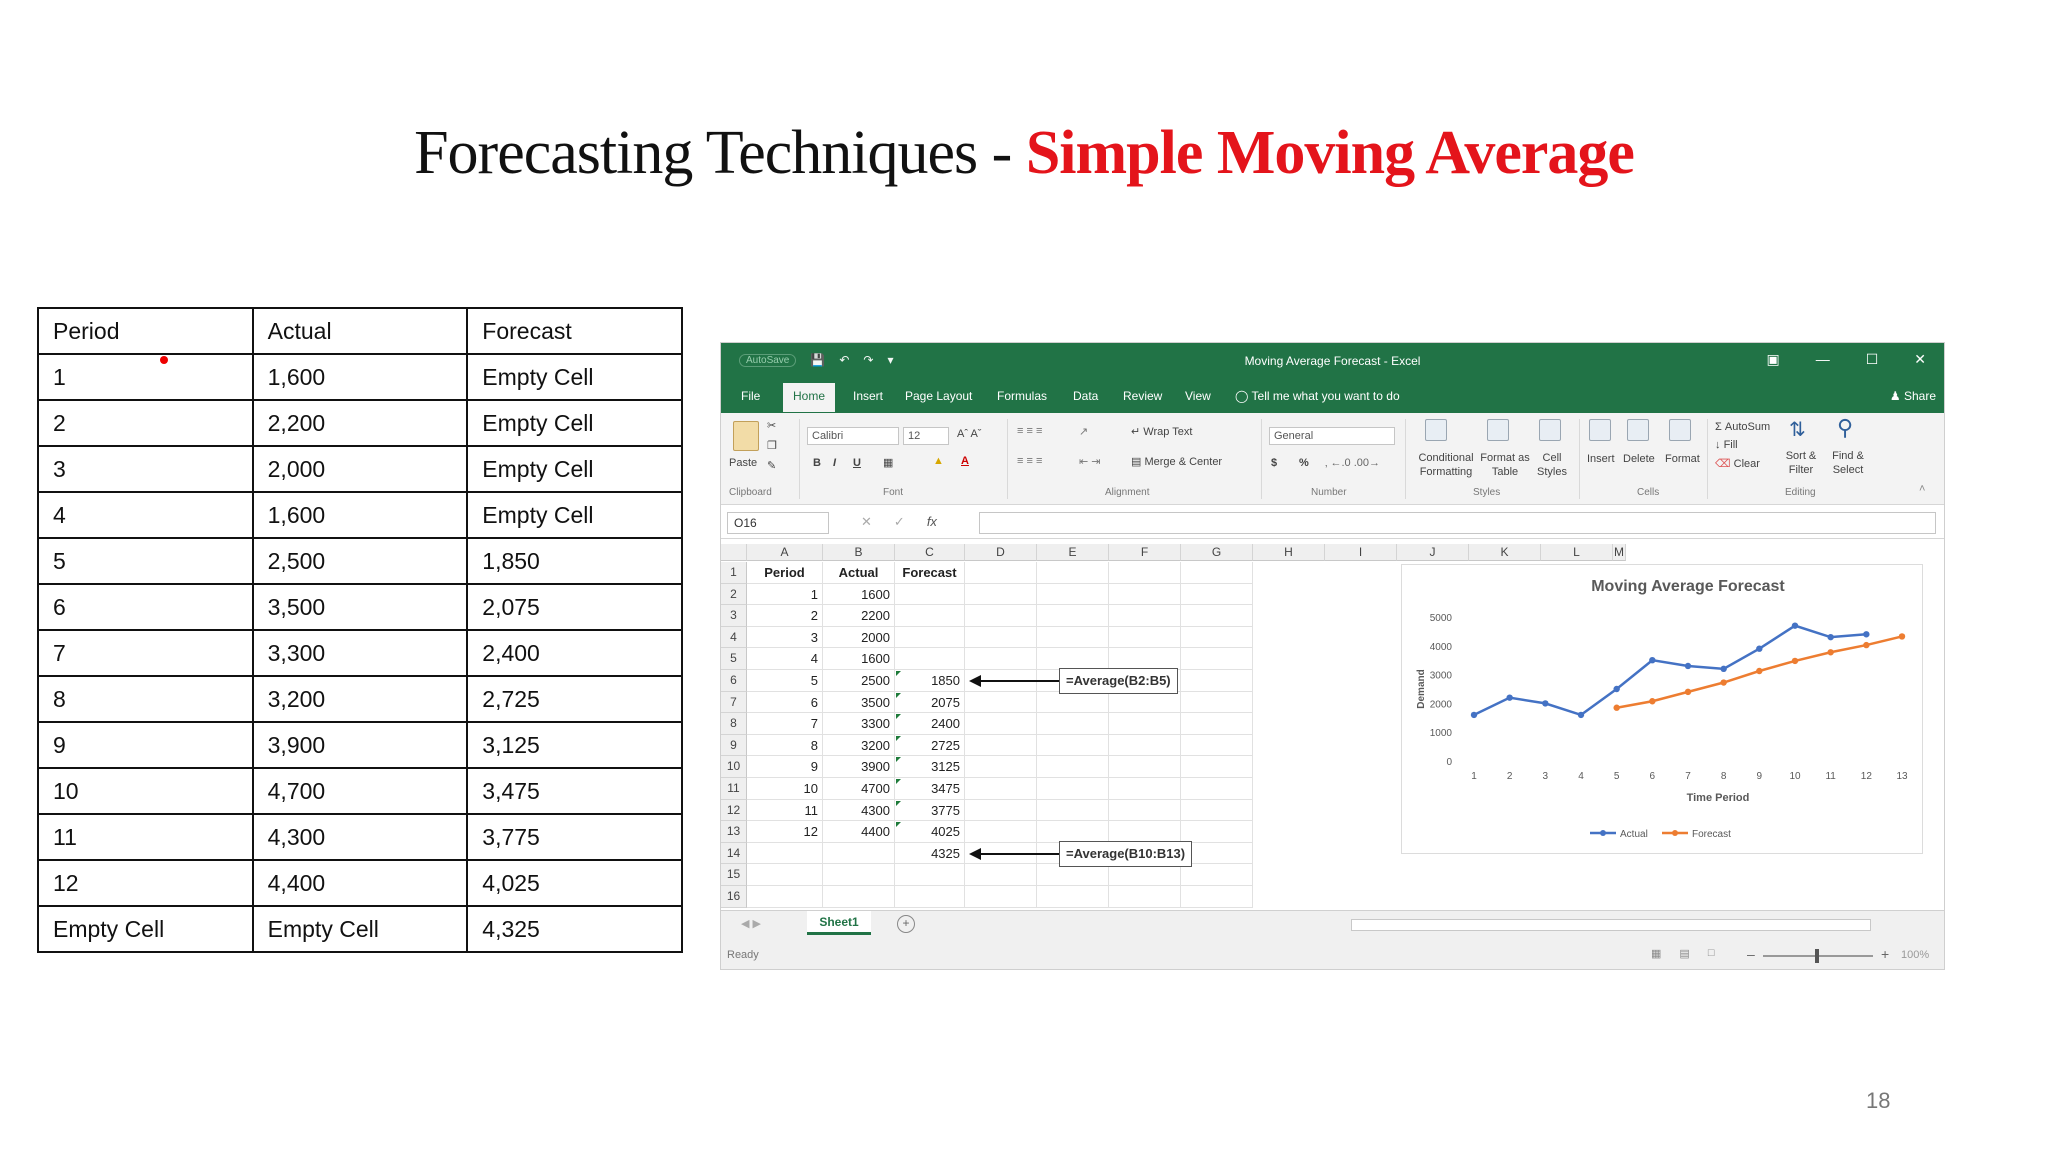 Image resolution: width=2048 pixels, height=1152 pixels. Describe the element at coordinates (930, 702) in the screenshot. I see `forecast-cell: 2075` at that location.